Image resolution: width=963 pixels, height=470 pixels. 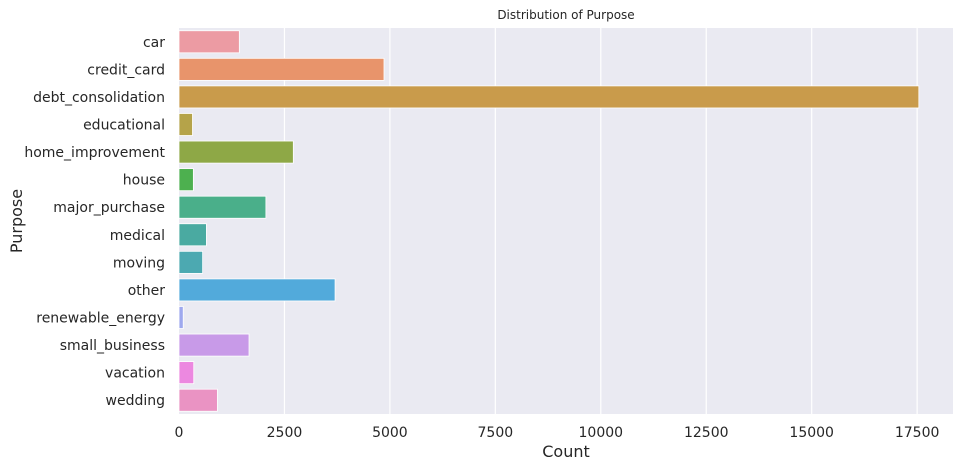 What do you see at coordinates (147, 291) in the screenshot?
I see `y-tick-label: other` at bounding box center [147, 291].